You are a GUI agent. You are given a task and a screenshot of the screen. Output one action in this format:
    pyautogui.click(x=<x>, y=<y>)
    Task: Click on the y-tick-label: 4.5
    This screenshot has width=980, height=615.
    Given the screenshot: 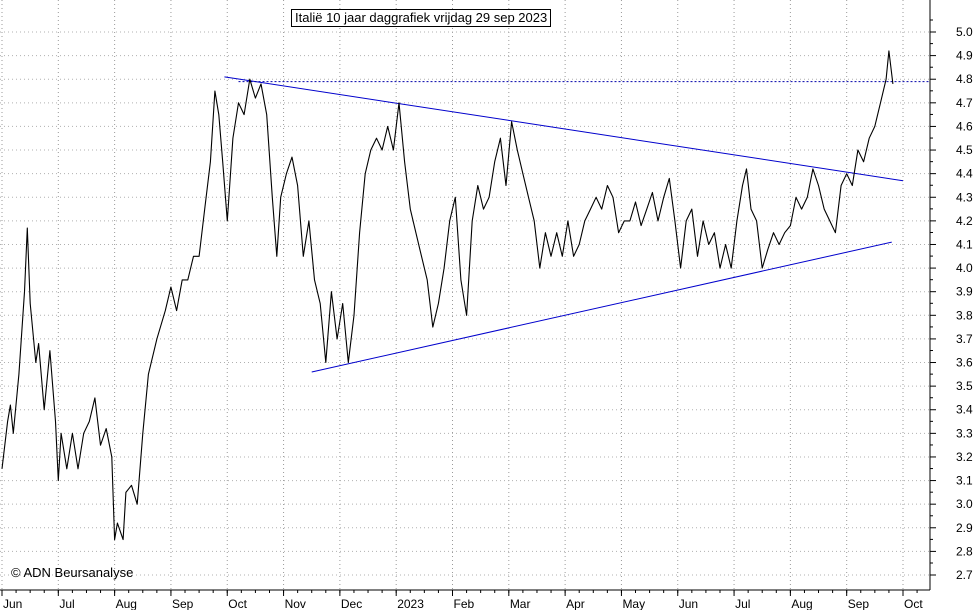 What is the action you would take?
    pyautogui.click(x=964, y=150)
    